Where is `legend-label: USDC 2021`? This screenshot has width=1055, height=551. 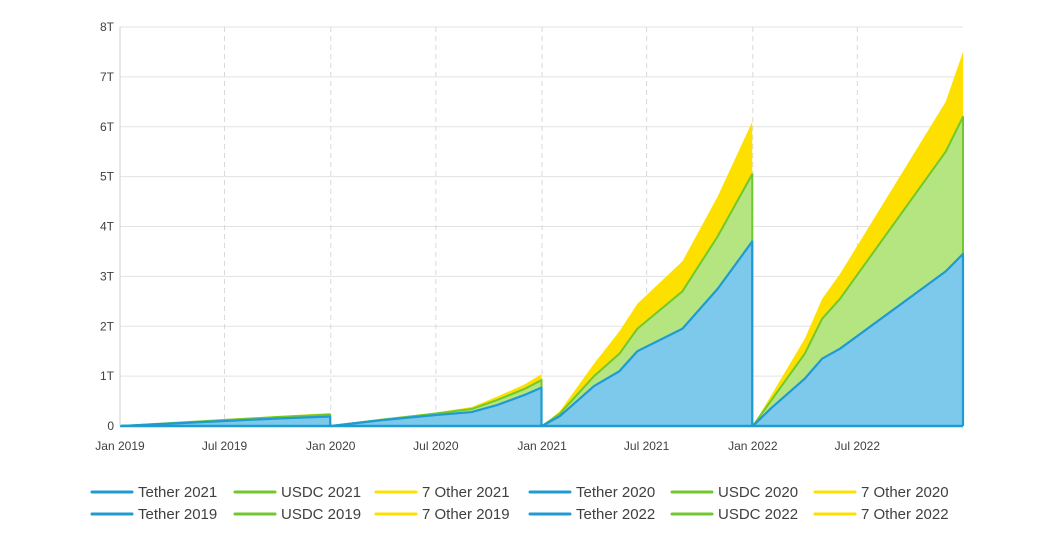 legend-label: USDC 2021 is located at coordinates (321, 492).